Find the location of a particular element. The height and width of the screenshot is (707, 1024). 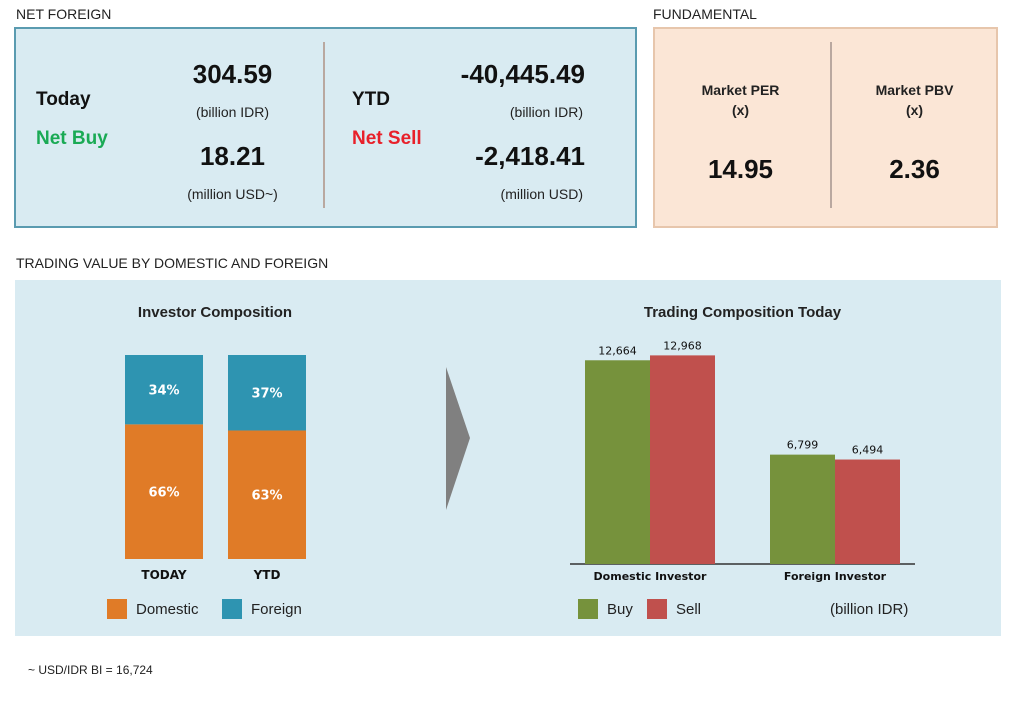

today-unit-idr: (billion IDR) is located at coordinates (232, 112).